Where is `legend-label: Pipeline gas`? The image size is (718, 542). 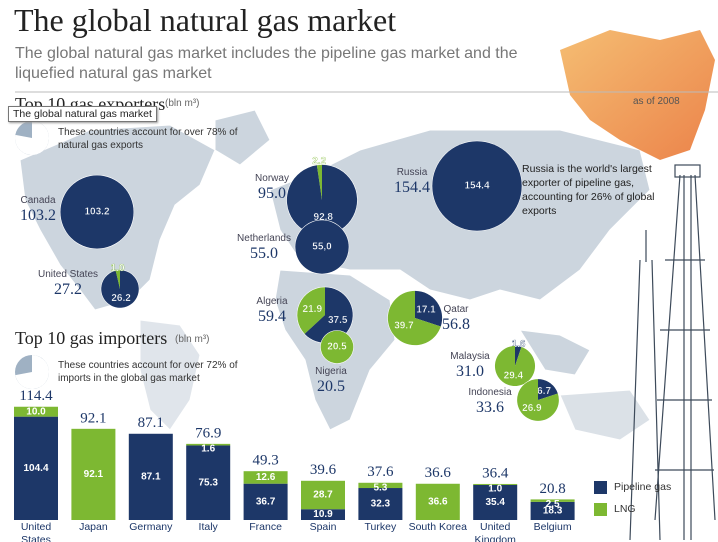 legend-label: Pipeline gas is located at coordinates (643, 487).